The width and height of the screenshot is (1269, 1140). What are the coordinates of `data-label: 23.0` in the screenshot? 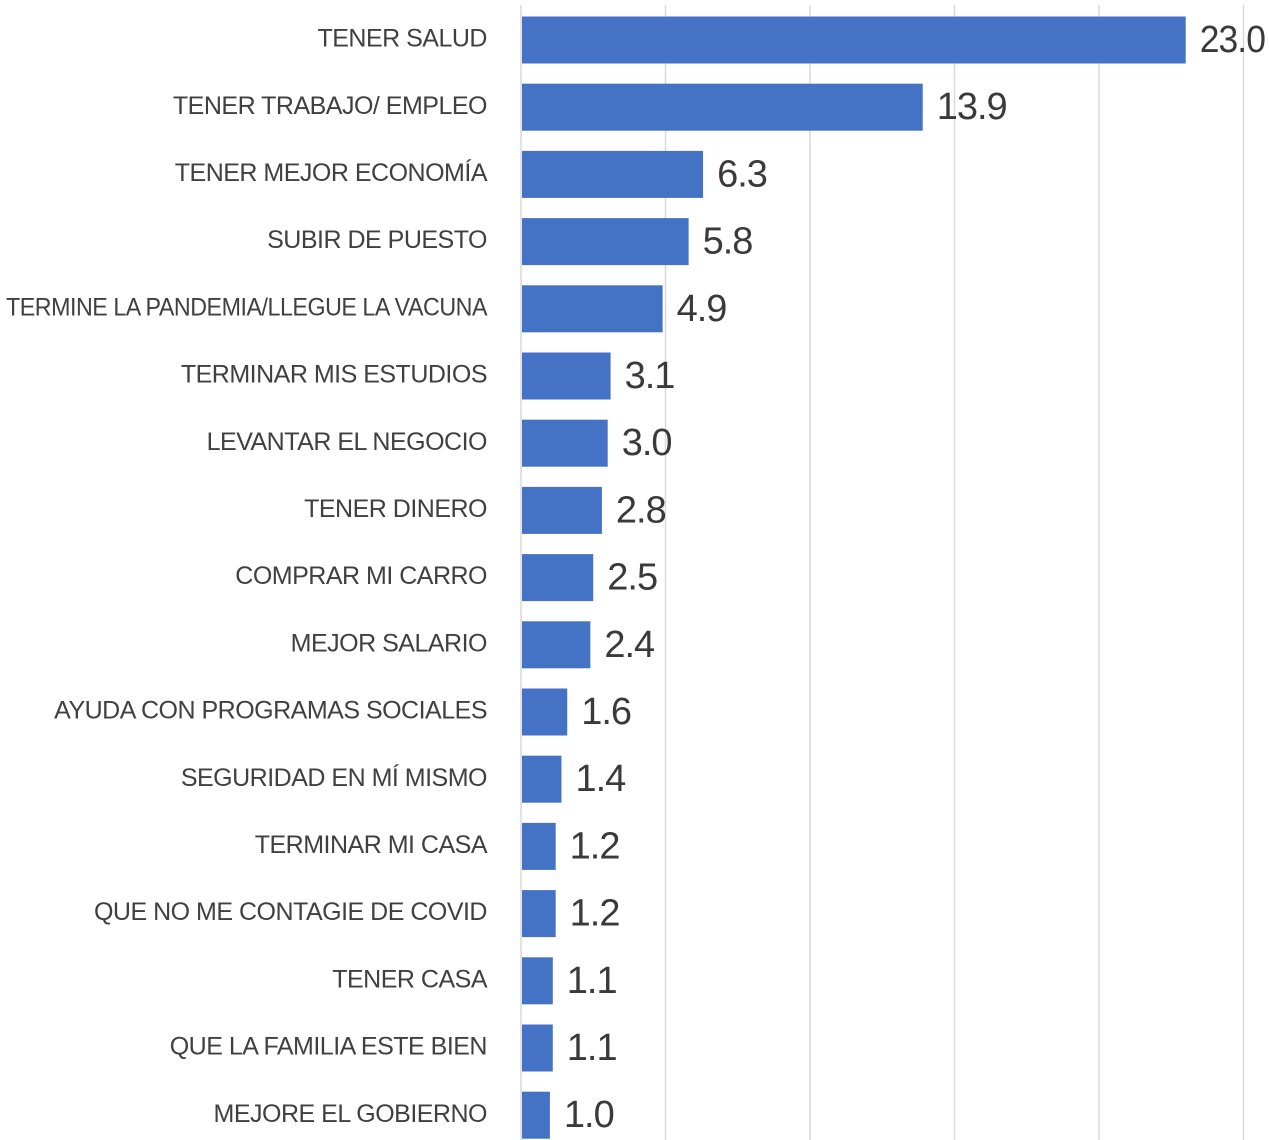 It's located at (1232, 40).